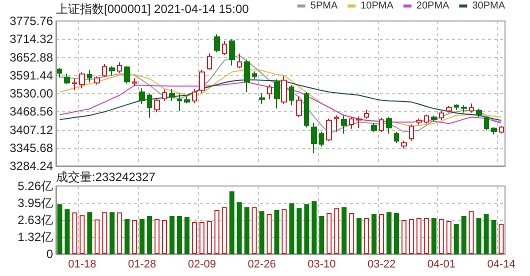  Describe the element at coordinates (262, 264) in the screenshot. I see `x-tick-label: 02-26` at that location.